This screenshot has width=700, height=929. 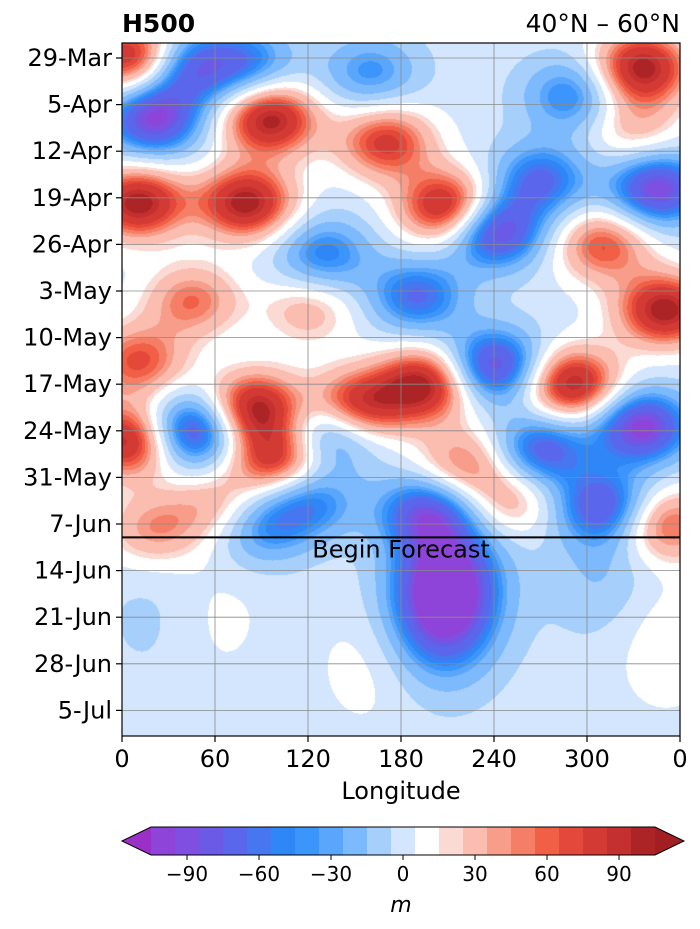 I want to click on y-tick-label: 12-Apr, so click(x=72, y=151).